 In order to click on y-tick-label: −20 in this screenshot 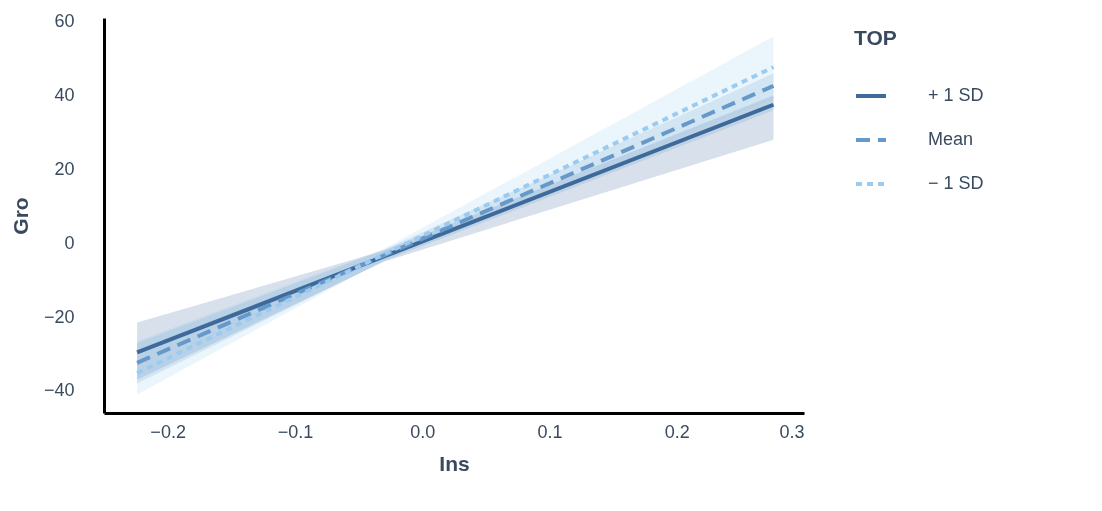, I will do `click(59, 316)`.